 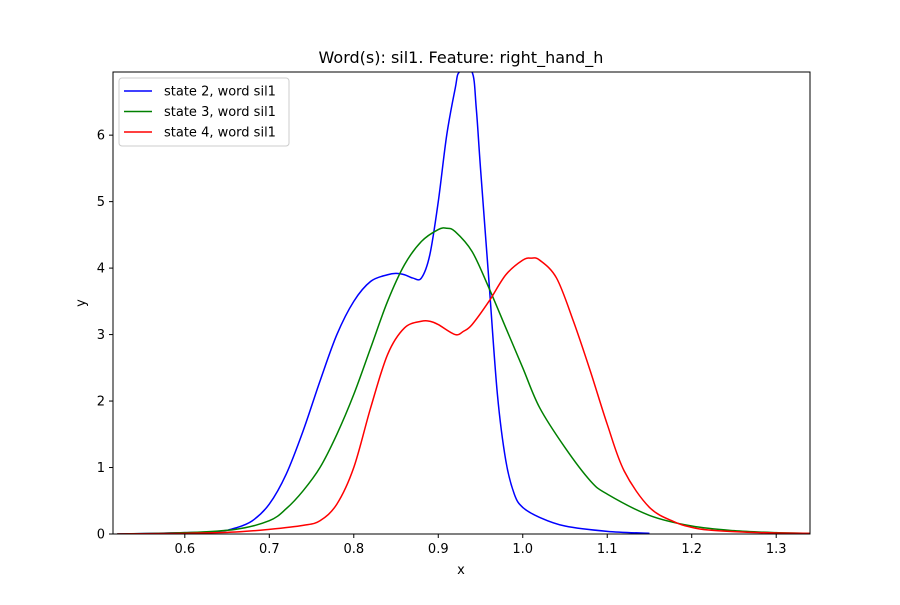 What do you see at coordinates (607, 549) in the screenshot?
I see `x-tick-label: 1.1` at bounding box center [607, 549].